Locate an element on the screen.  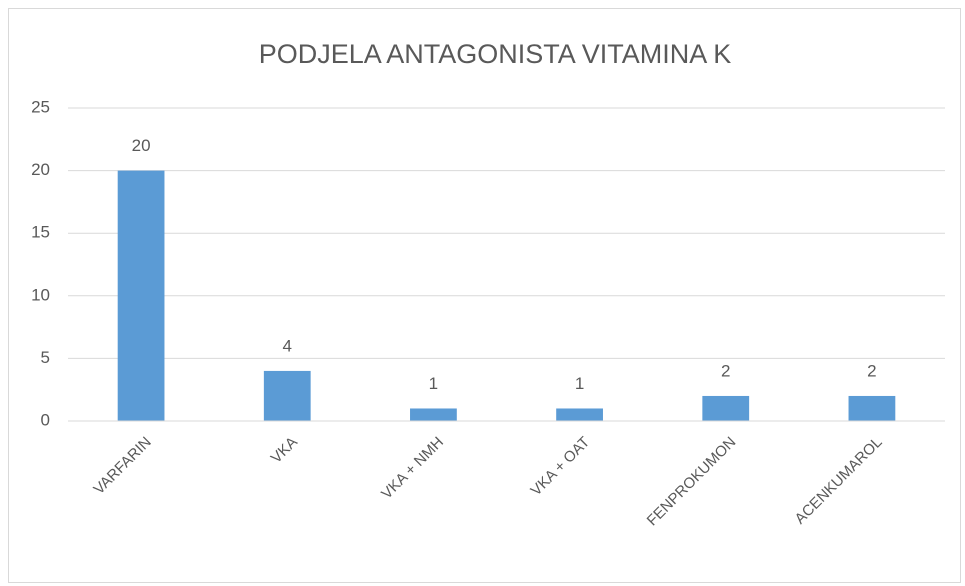
y-tick-label: 15 is located at coordinates (40, 232).